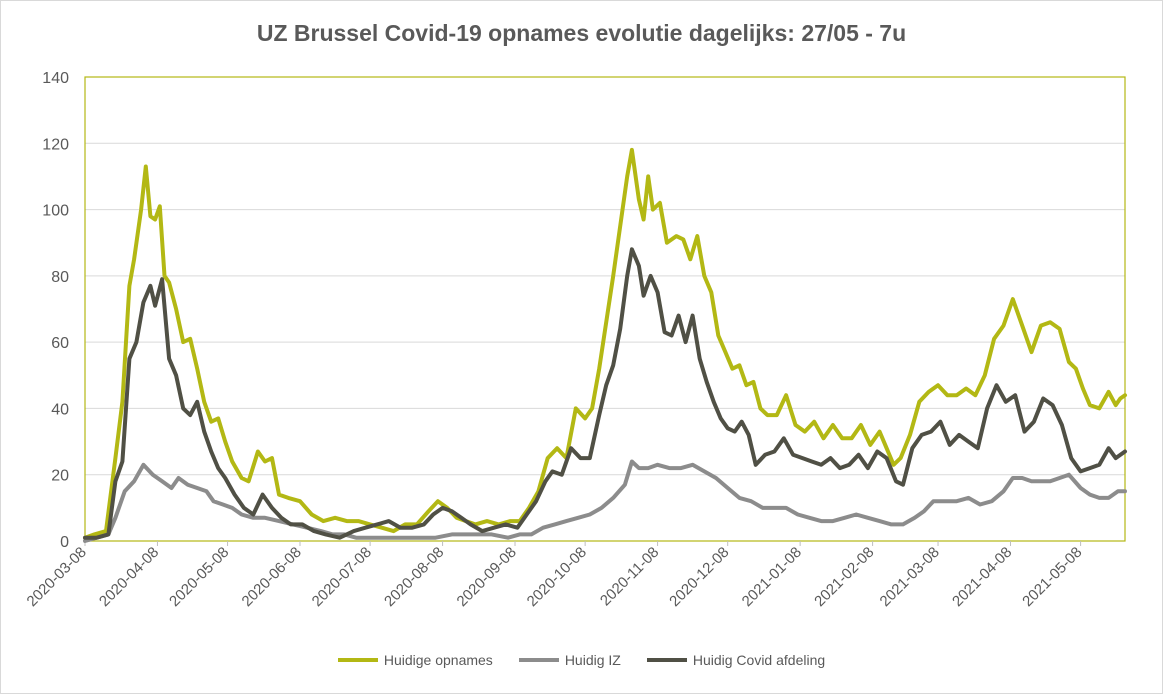 This screenshot has width=1163, height=694. What do you see at coordinates (60, 476) in the screenshot?
I see `y-tick-label: 20` at bounding box center [60, 476].